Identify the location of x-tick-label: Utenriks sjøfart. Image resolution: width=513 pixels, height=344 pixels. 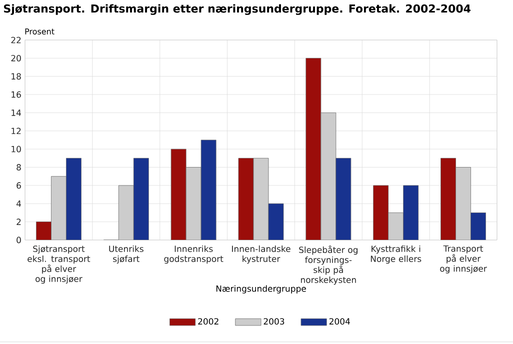
(126, 254).